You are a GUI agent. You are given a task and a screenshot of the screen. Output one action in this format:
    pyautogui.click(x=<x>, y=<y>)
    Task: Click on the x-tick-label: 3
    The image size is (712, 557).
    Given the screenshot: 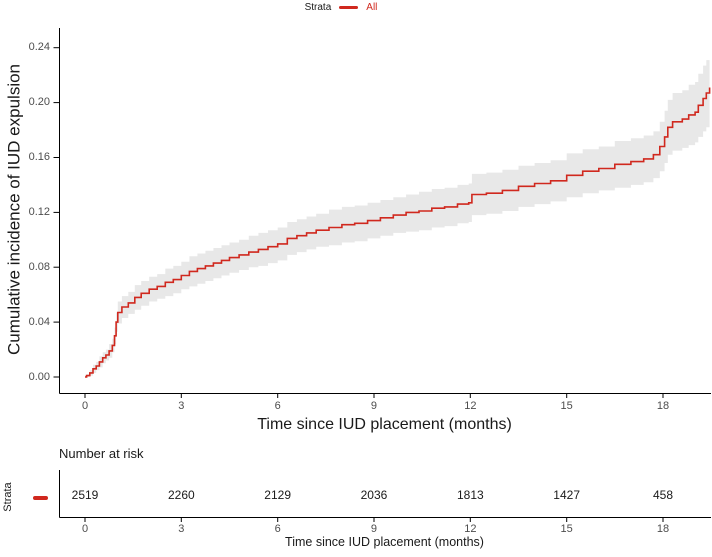 What is the action you would take?
    pyautogui.click(x=181, y=406)
    